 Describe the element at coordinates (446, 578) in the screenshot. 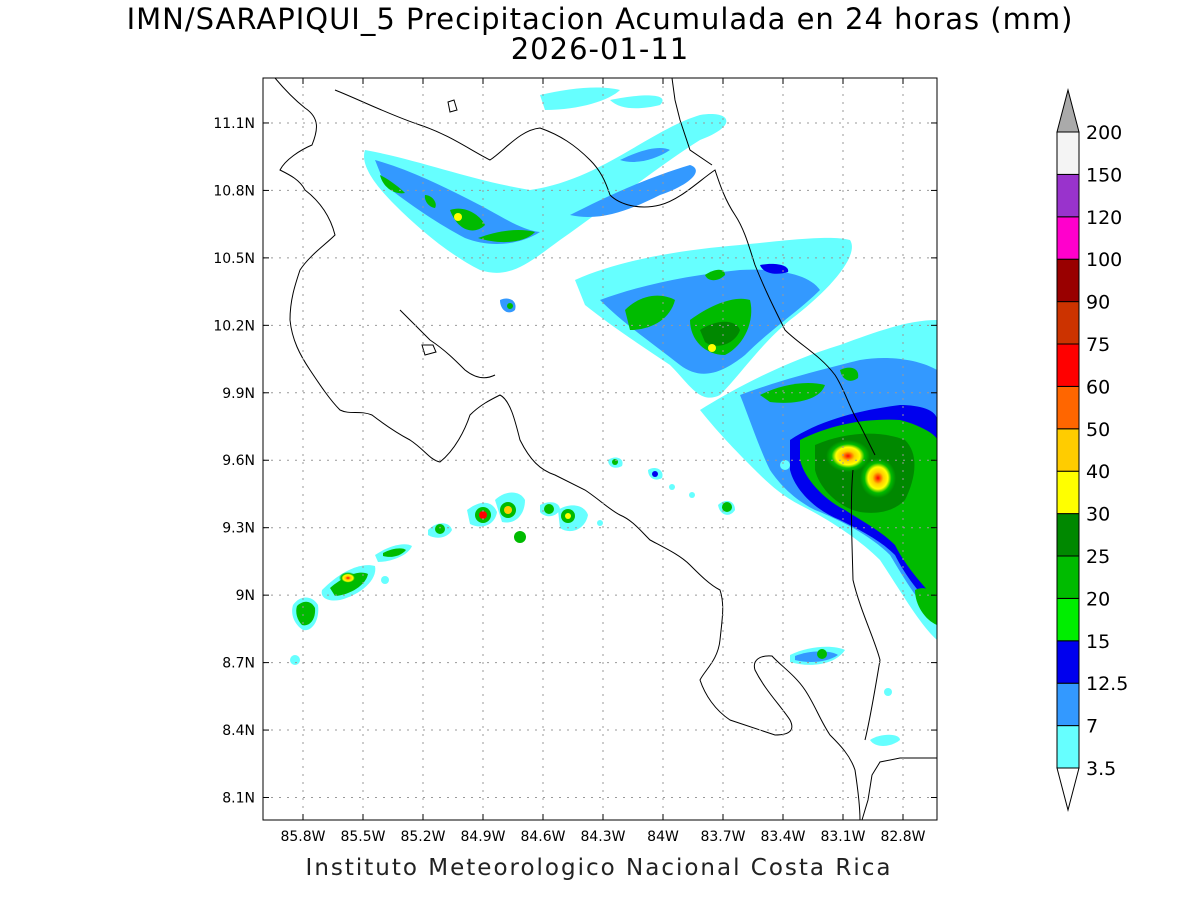

I see `precip-cells-pacific` at that location.